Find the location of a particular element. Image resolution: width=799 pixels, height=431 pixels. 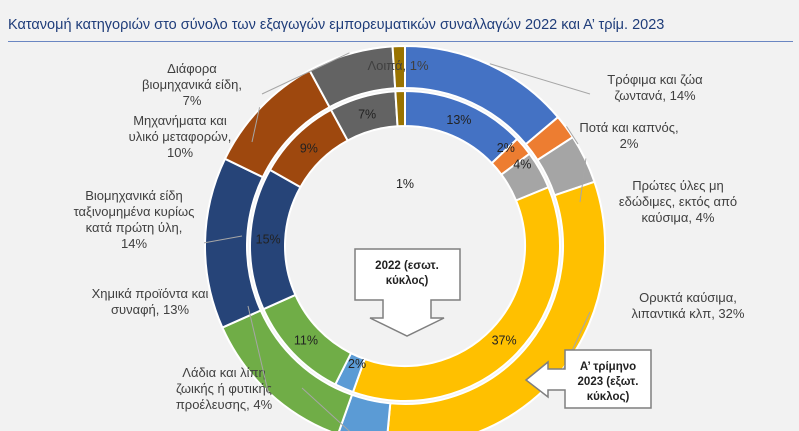

inner-label-2: 4% is located at coordinates (522, 165).